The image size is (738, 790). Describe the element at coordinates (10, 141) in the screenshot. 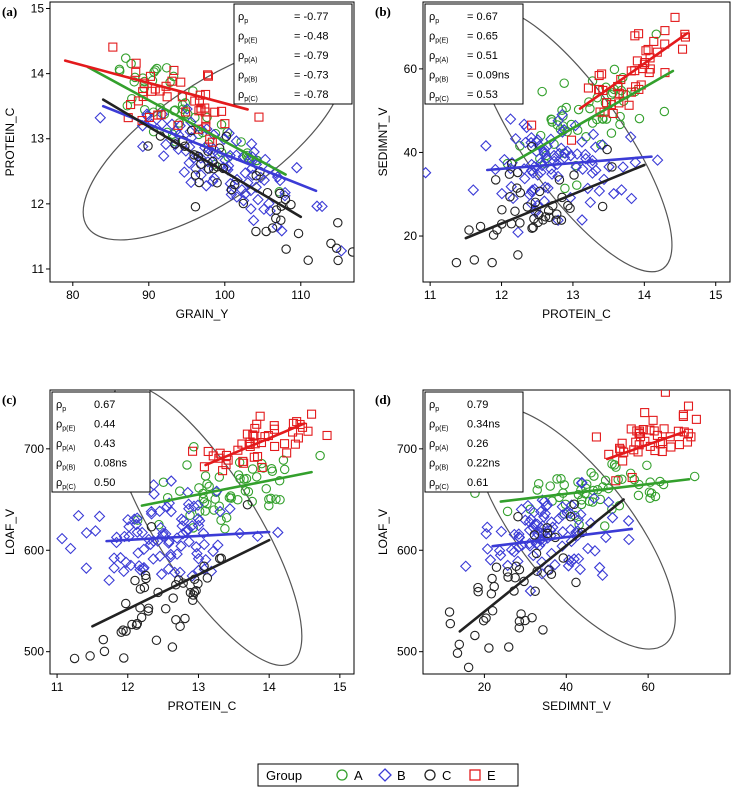

I see `y-axis-label-a: PROTEIN_C` at that location.